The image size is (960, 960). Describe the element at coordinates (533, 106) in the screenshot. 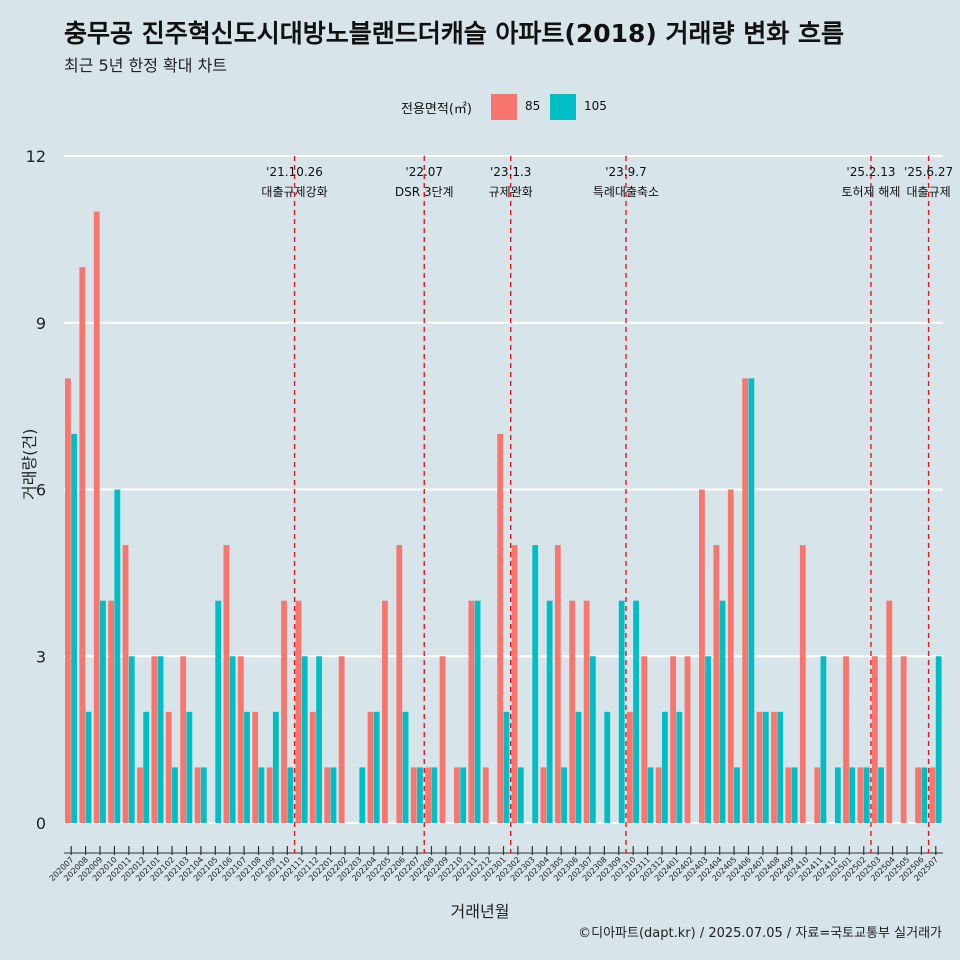

I see `legend-label-85: 85` at that location.